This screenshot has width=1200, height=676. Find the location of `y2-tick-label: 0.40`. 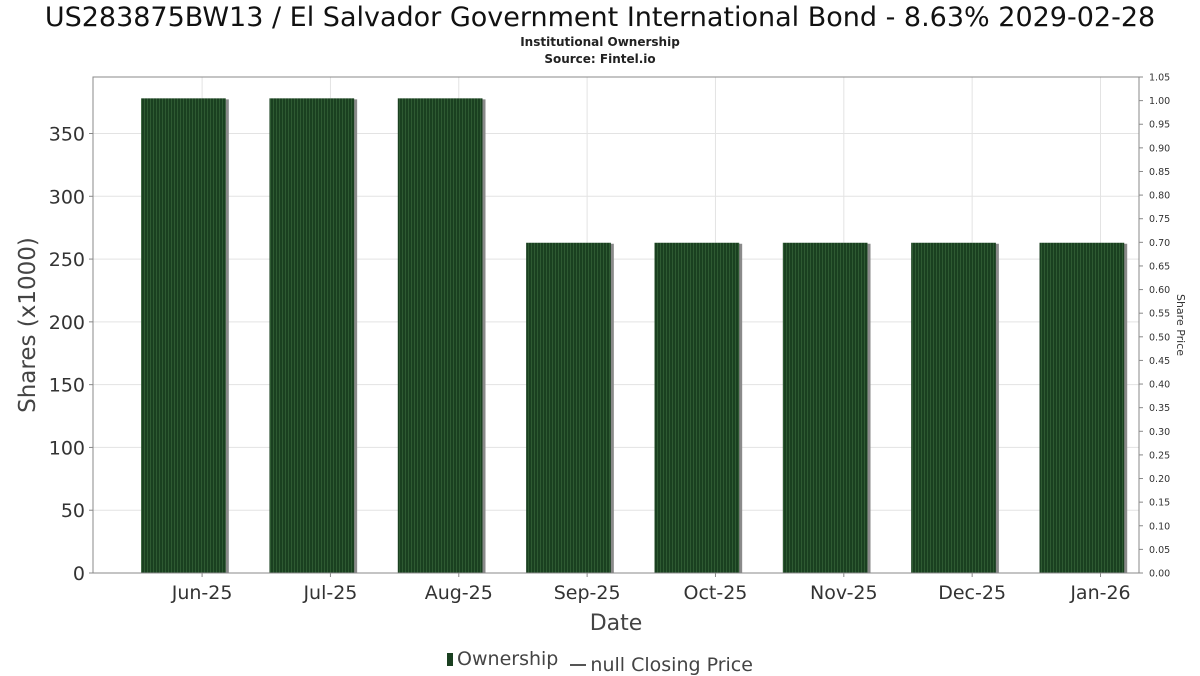

y2-tick-label: 0.40 is located at coordinates (1159, 385).